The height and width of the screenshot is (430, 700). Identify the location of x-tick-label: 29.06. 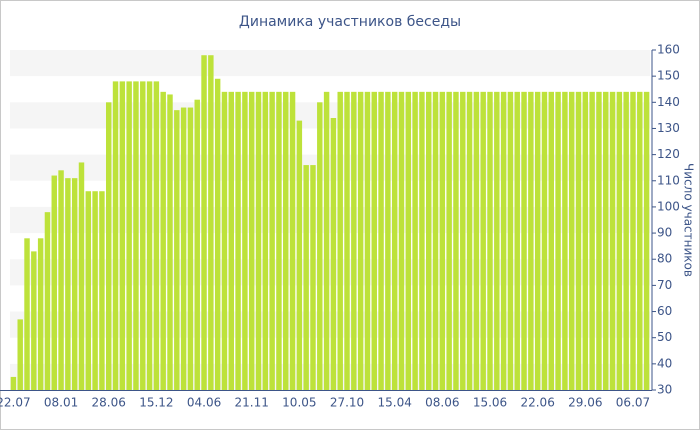
(585, 403).